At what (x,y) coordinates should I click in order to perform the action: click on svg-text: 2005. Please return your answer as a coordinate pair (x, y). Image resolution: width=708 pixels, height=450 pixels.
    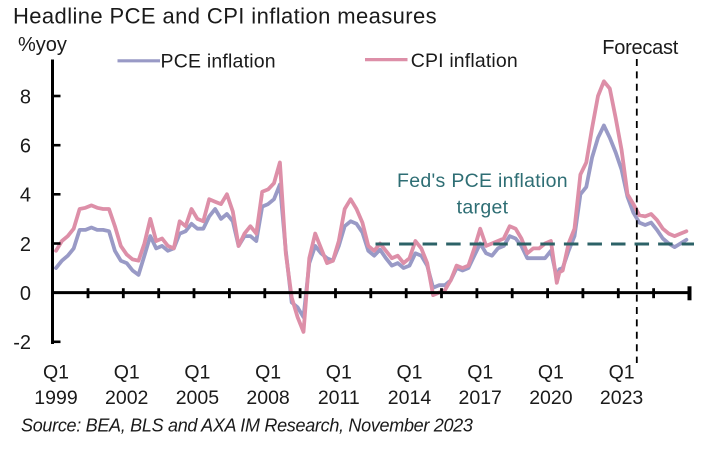
    Looking at the image, I should click on (198, 398).